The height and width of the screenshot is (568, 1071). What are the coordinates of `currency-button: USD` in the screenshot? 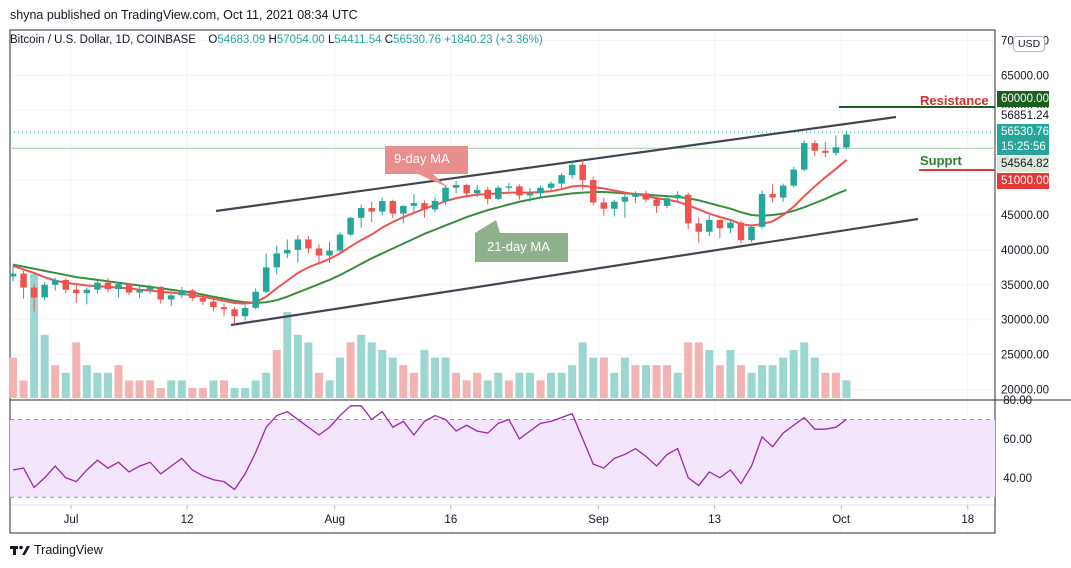 It's located at (1029, 44).